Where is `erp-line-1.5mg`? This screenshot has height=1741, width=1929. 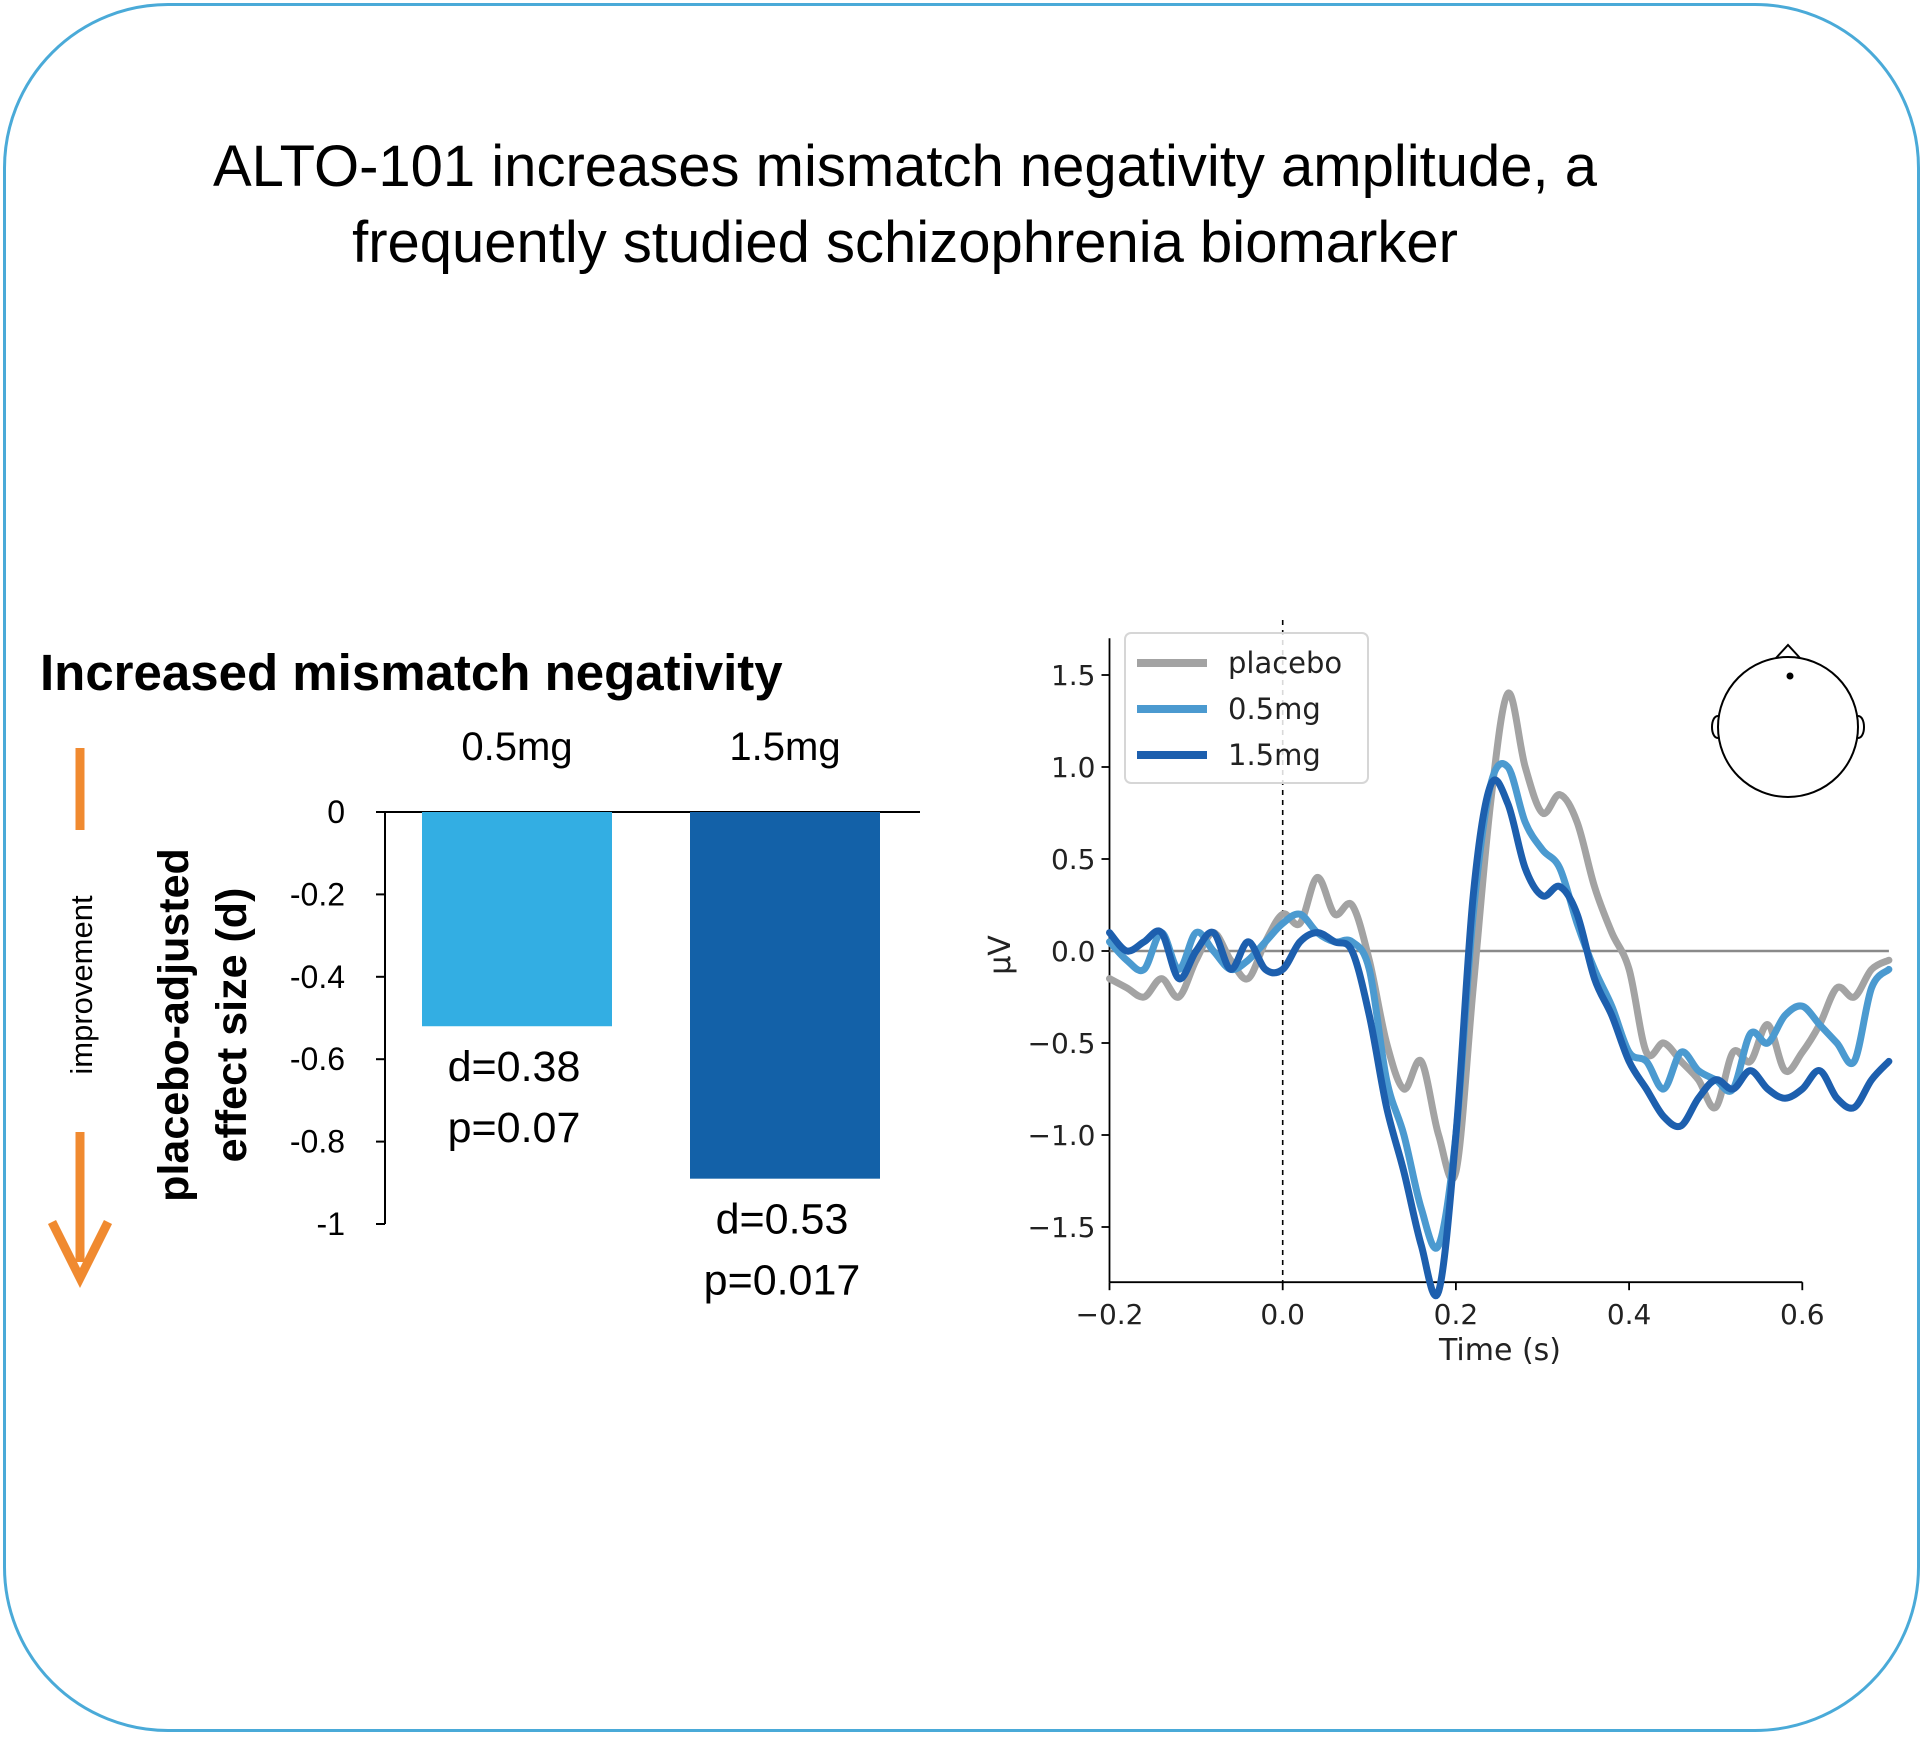 erp-line-1.5mg is located at coordinates (1499, 1038).